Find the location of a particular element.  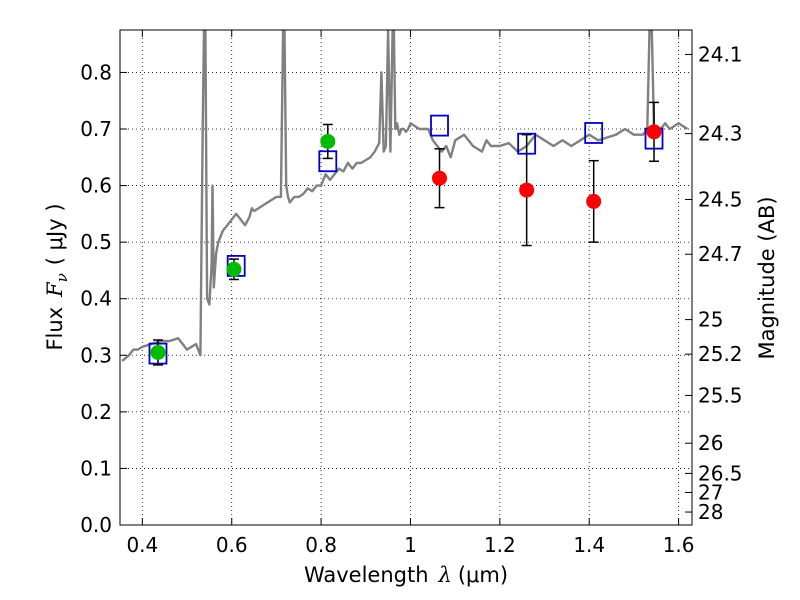

y-tick-label: 0.4 is located at coordinates (96, 299).